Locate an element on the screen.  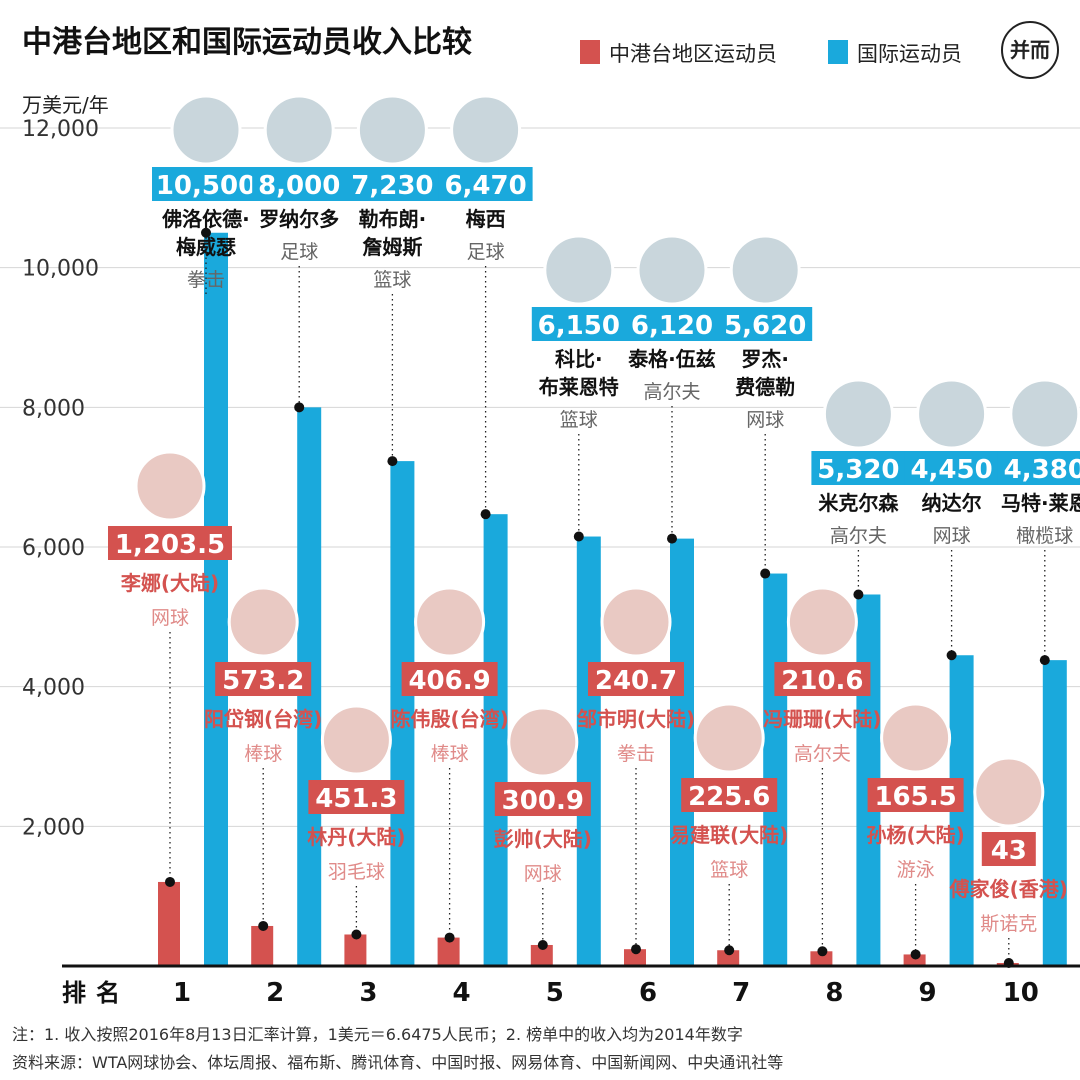
value-label-international: 4,380 is located at coordinates (1042, 470).